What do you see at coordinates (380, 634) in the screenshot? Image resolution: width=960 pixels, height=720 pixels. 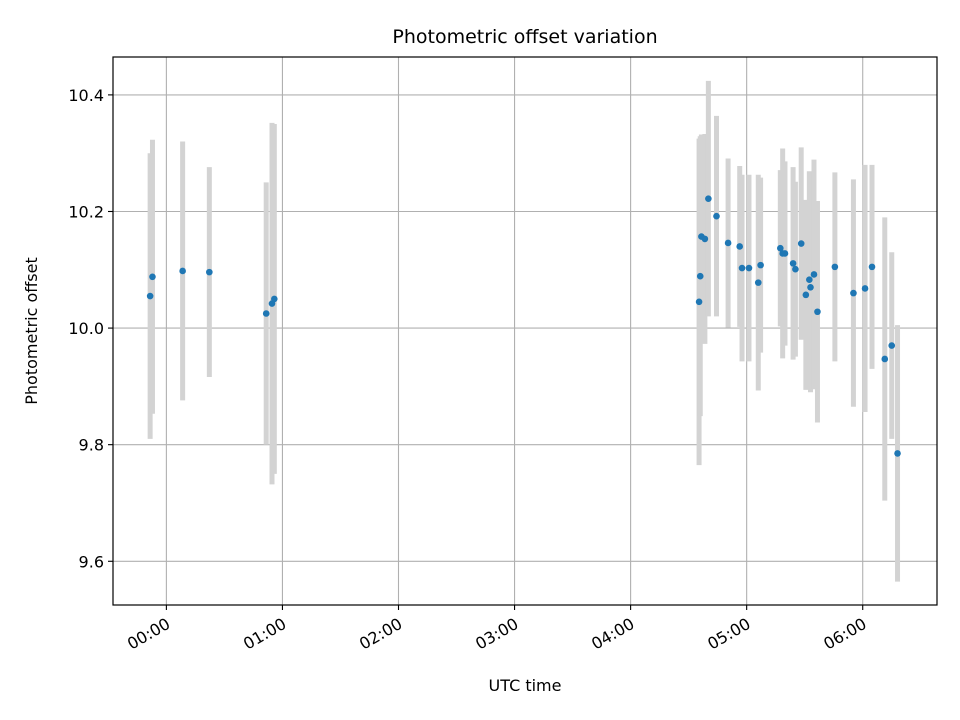 I see `x-tick-label: 02:00` at bounding box center [380, 634].